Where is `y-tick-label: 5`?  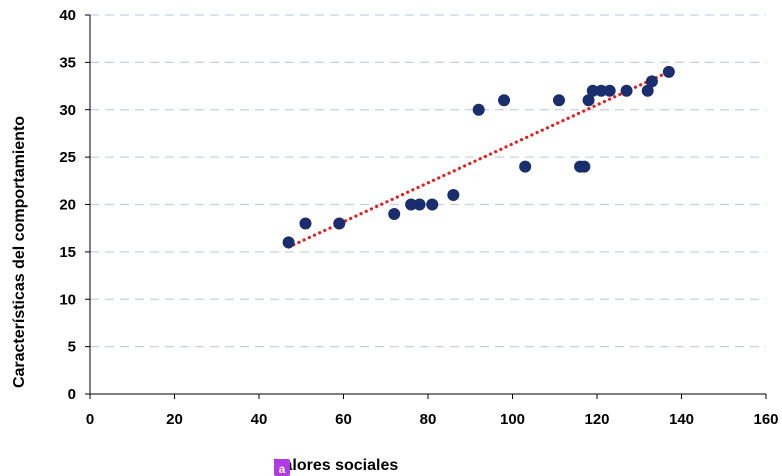
y-tick-label: 5 is located at coordinates (72, 347).